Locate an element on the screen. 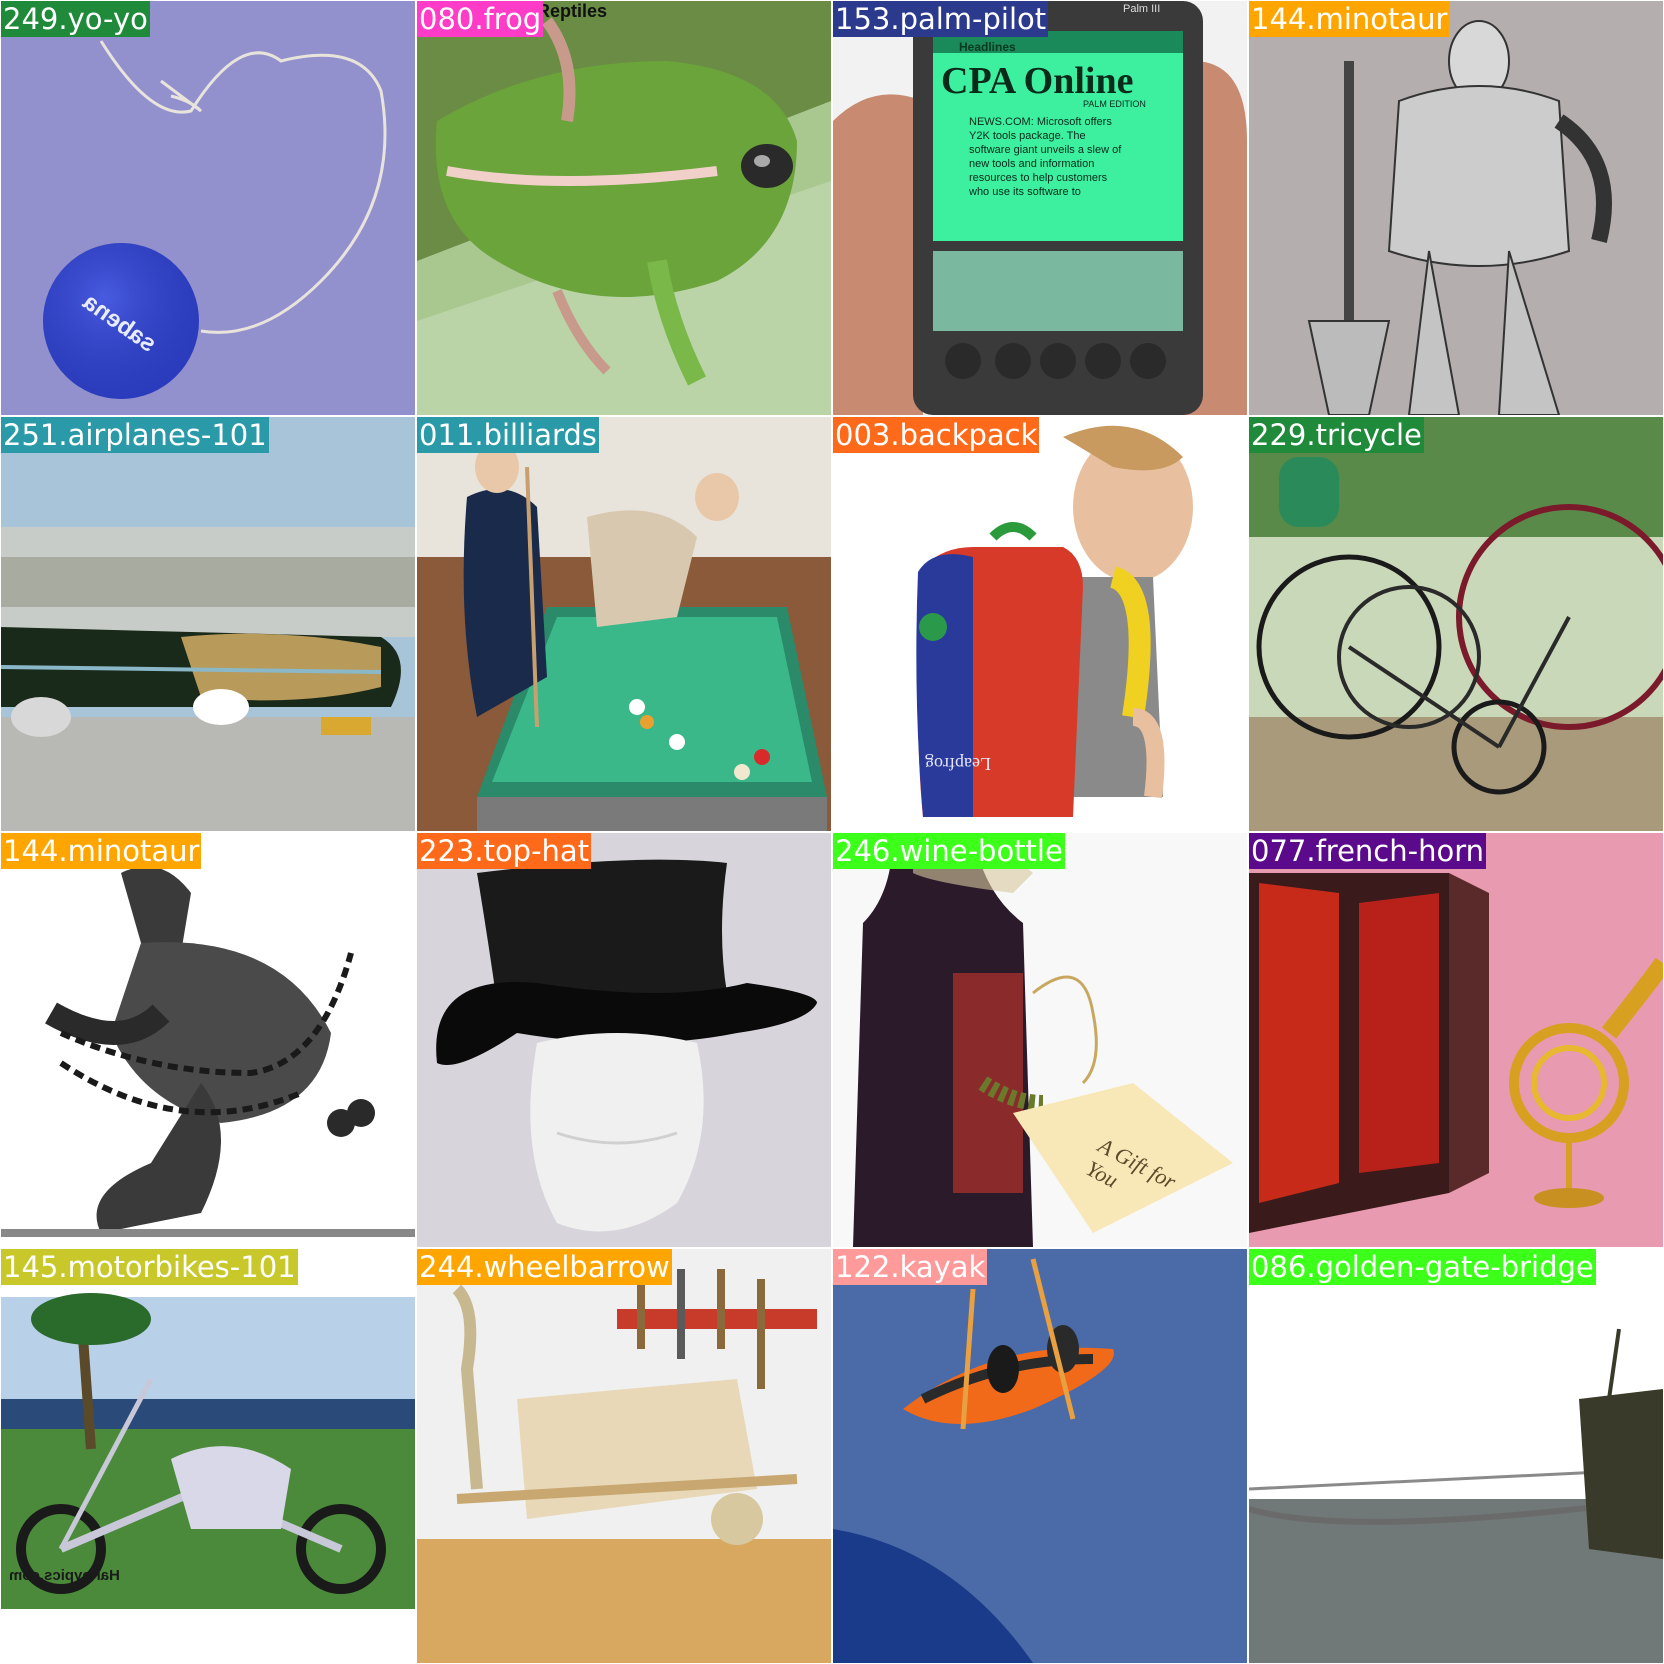  tile-label: 153.palm-pilot is located at coordinates (941, 19).